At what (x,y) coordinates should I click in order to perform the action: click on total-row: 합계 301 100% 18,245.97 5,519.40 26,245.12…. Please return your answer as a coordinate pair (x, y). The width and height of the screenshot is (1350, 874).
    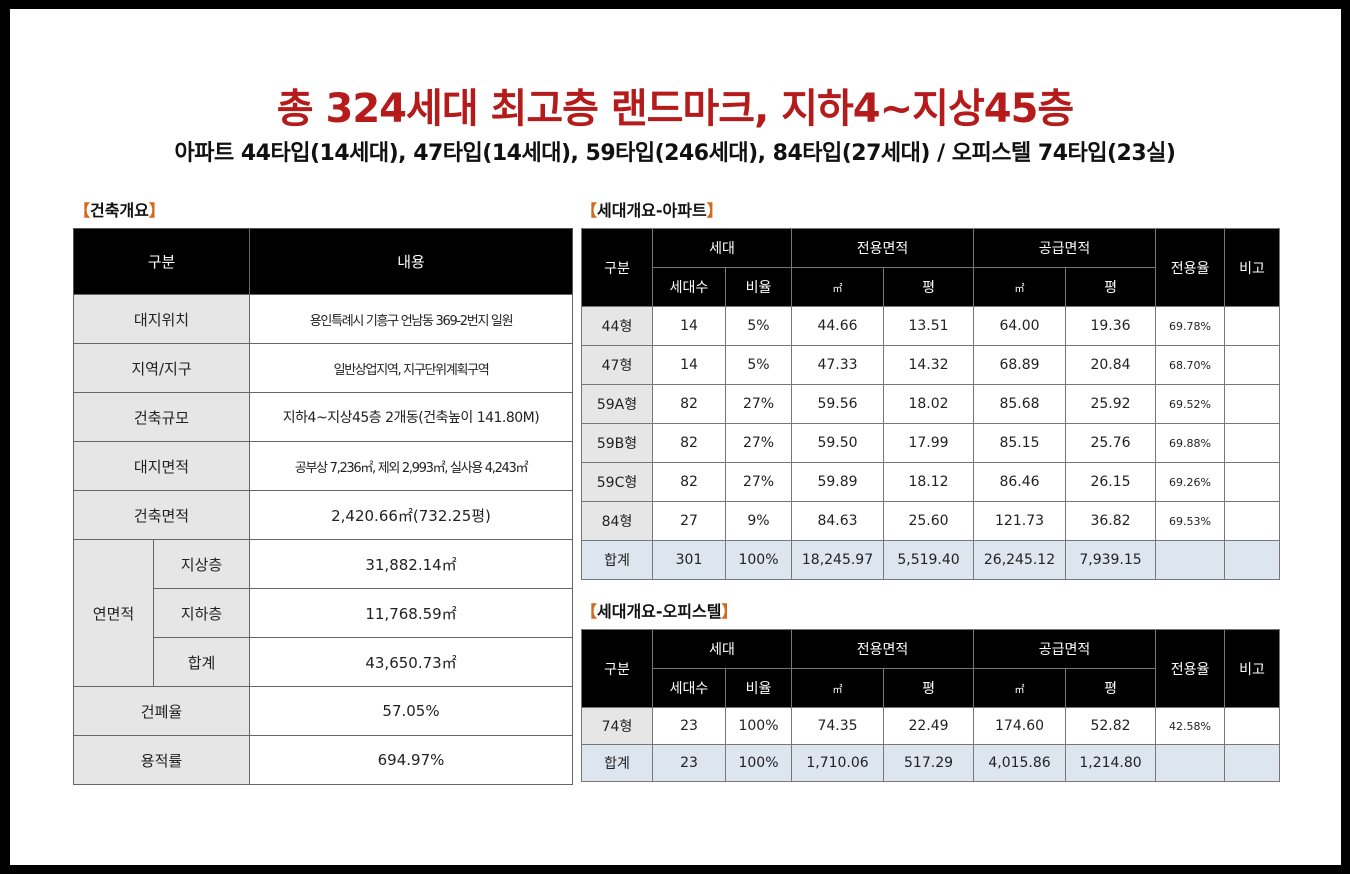
    Looking at the image, I should click on (931, 560).